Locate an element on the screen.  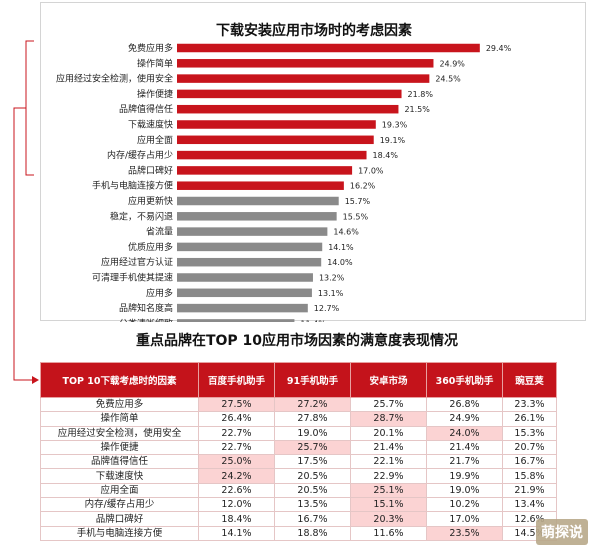
table-cell: 19.9% is located at coordinates (464, 476).